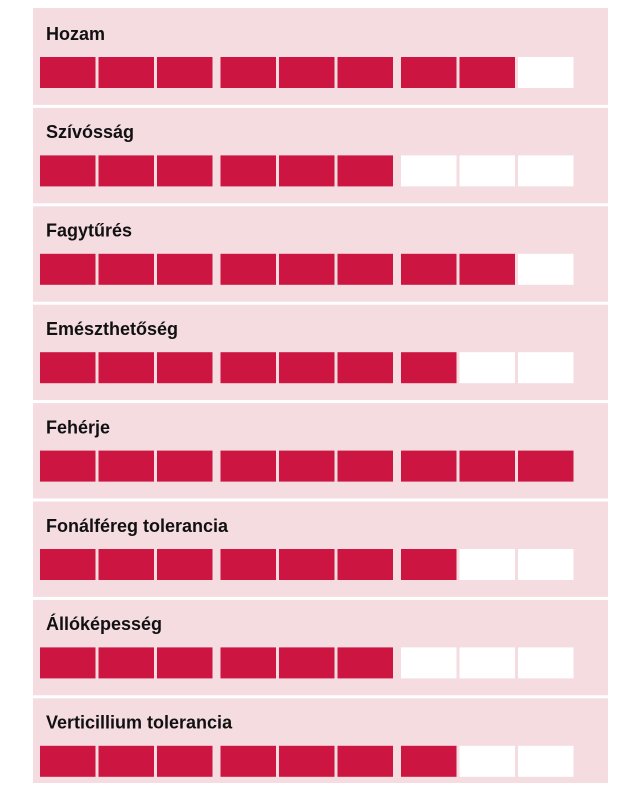 The width and height of the screenshot is (642, 791). I want to click on rating-label: Emészthetőség, so click(112, 329).